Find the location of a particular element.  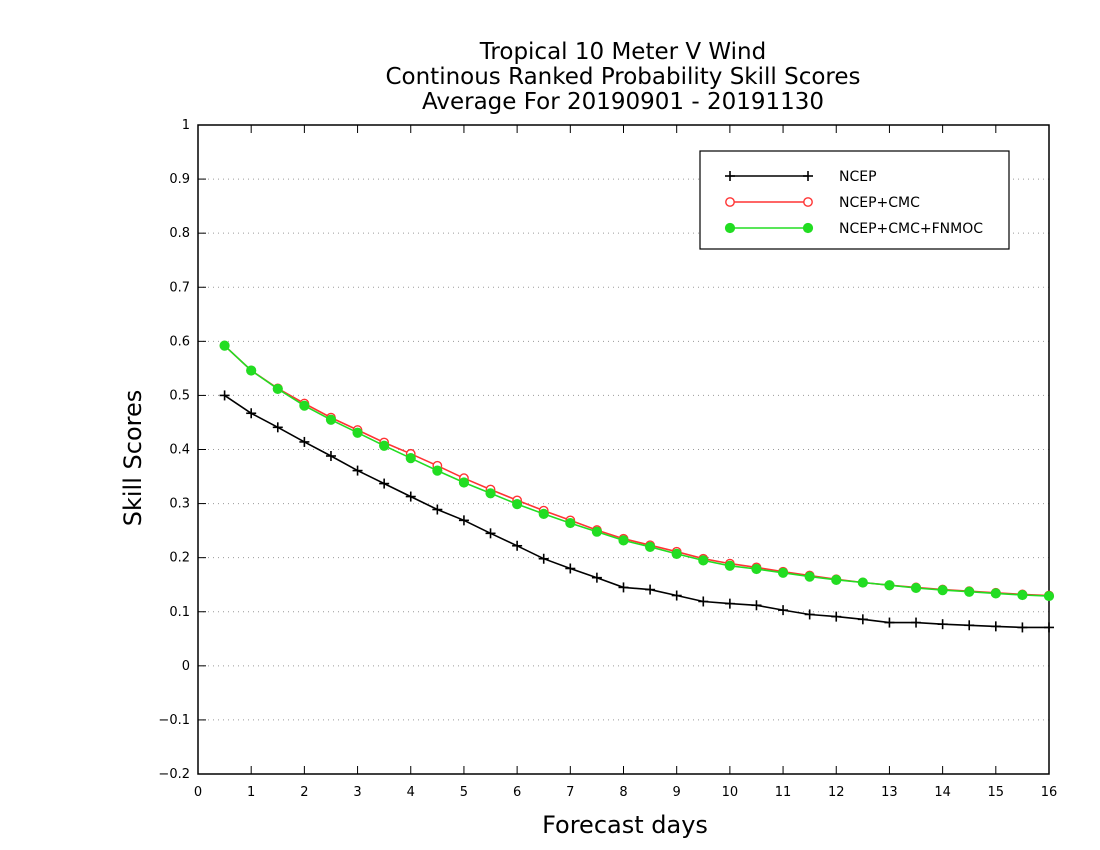

legend-item-ncep-cmc: NCEP+CMC is located at coordinates (822, 203).